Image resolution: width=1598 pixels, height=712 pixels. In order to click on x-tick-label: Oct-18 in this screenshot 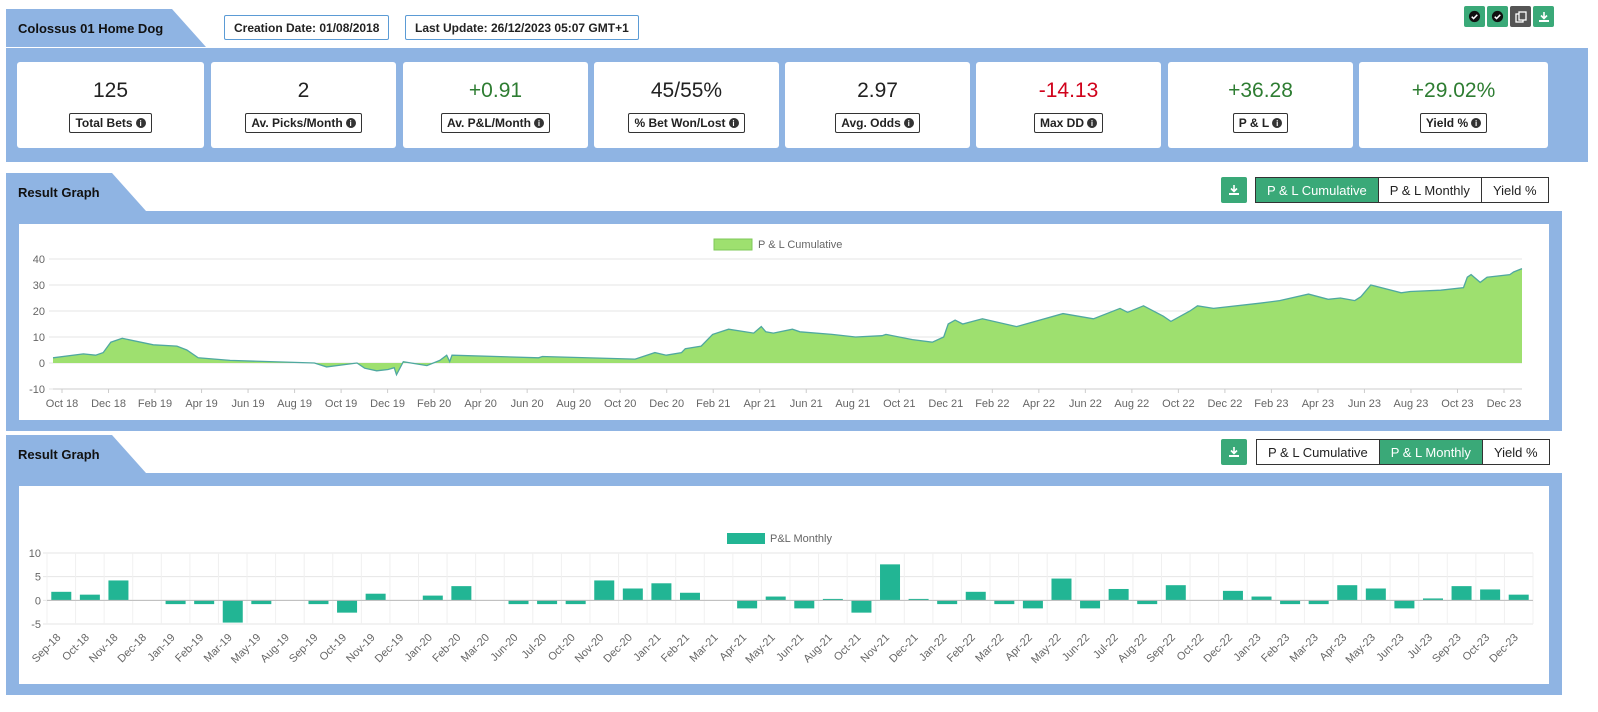, I will do `click(76, 648)`.